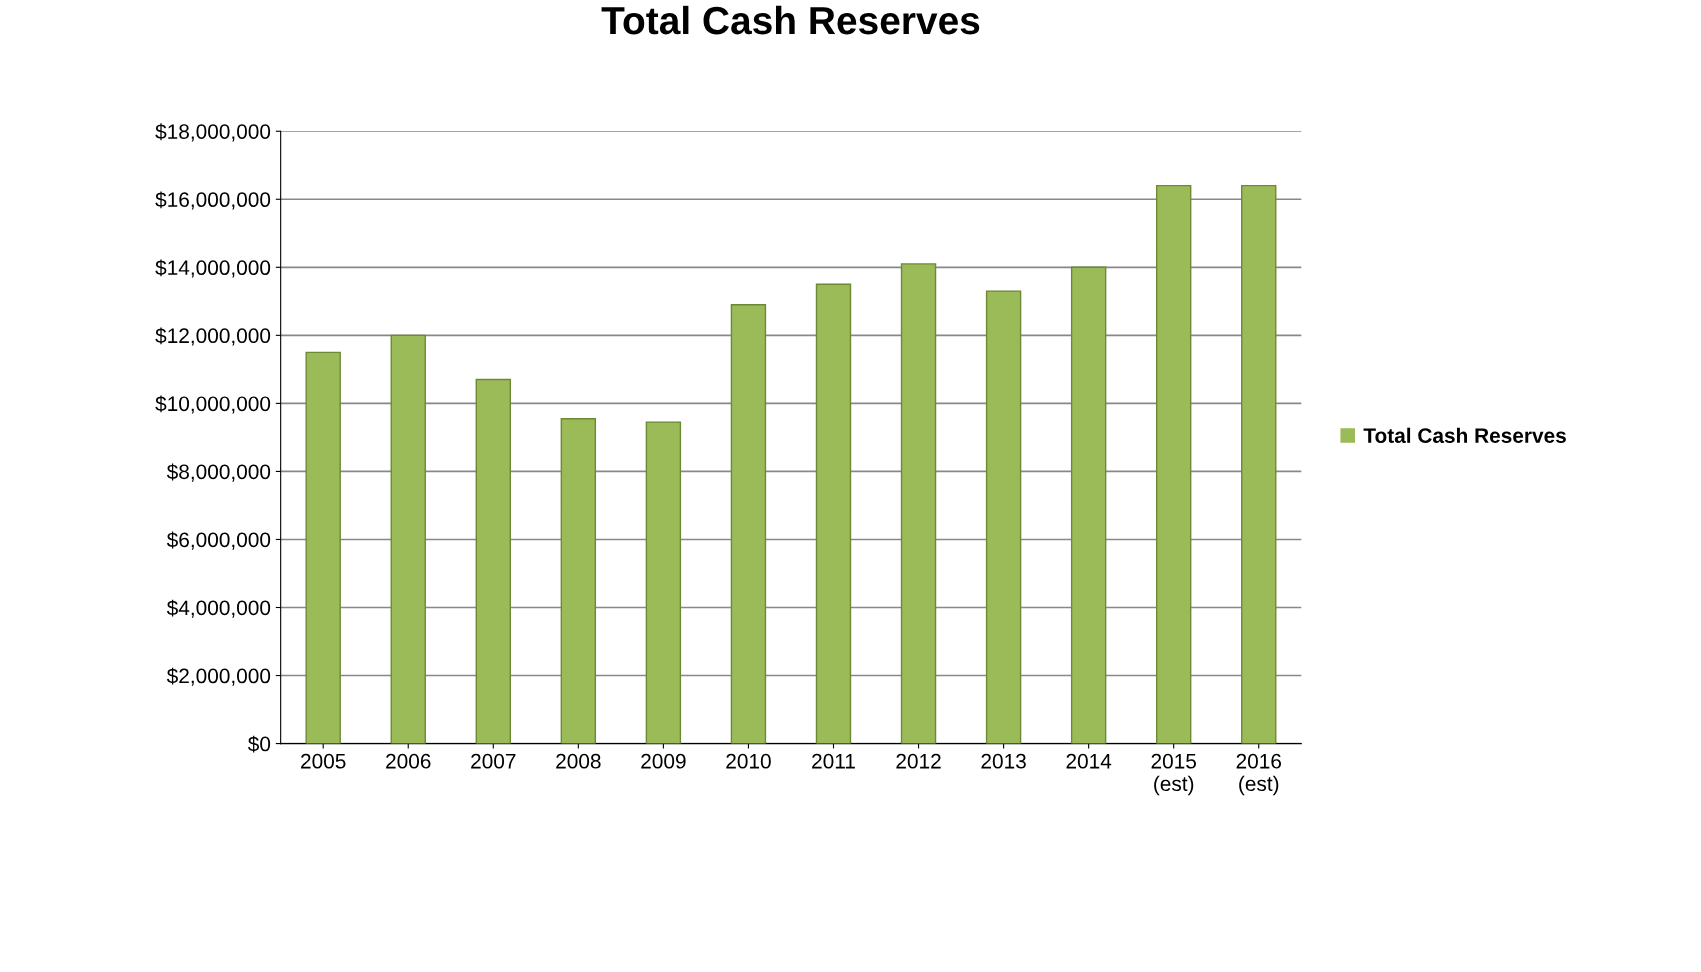 This screenshot has height=972, width=1701. What do you see at coordinates (218, 676) in the screenshot?
I see `y-tick-label: $2,000,000` at bounding box center [218, 676].